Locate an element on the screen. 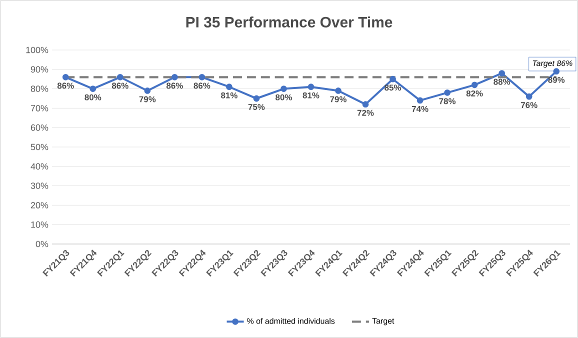 Image resolution: width=578 pixels, height=338 pixels. y-tick-label: 20% is located at coordinates (39, 205).